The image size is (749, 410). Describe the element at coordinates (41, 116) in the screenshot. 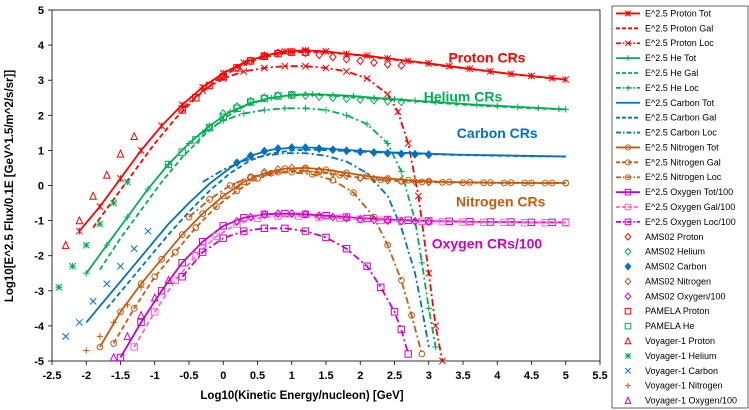

I see `y-tick-label: 2` at that location.